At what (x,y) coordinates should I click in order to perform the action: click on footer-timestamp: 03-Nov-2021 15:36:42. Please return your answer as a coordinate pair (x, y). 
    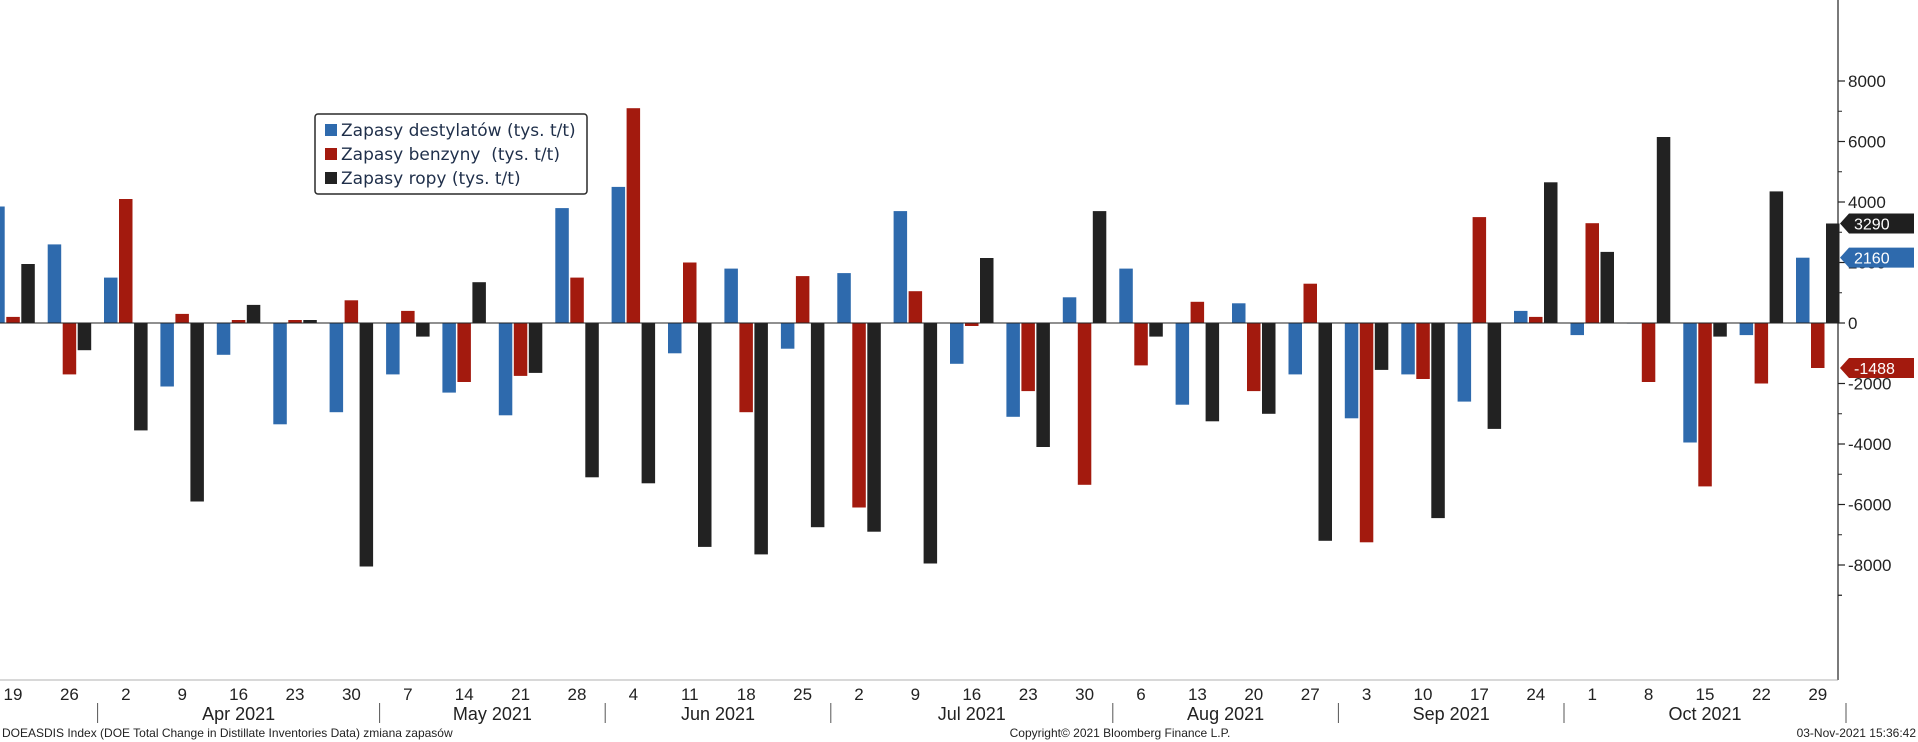
    Looking at the image, I should click on (1857, 733).